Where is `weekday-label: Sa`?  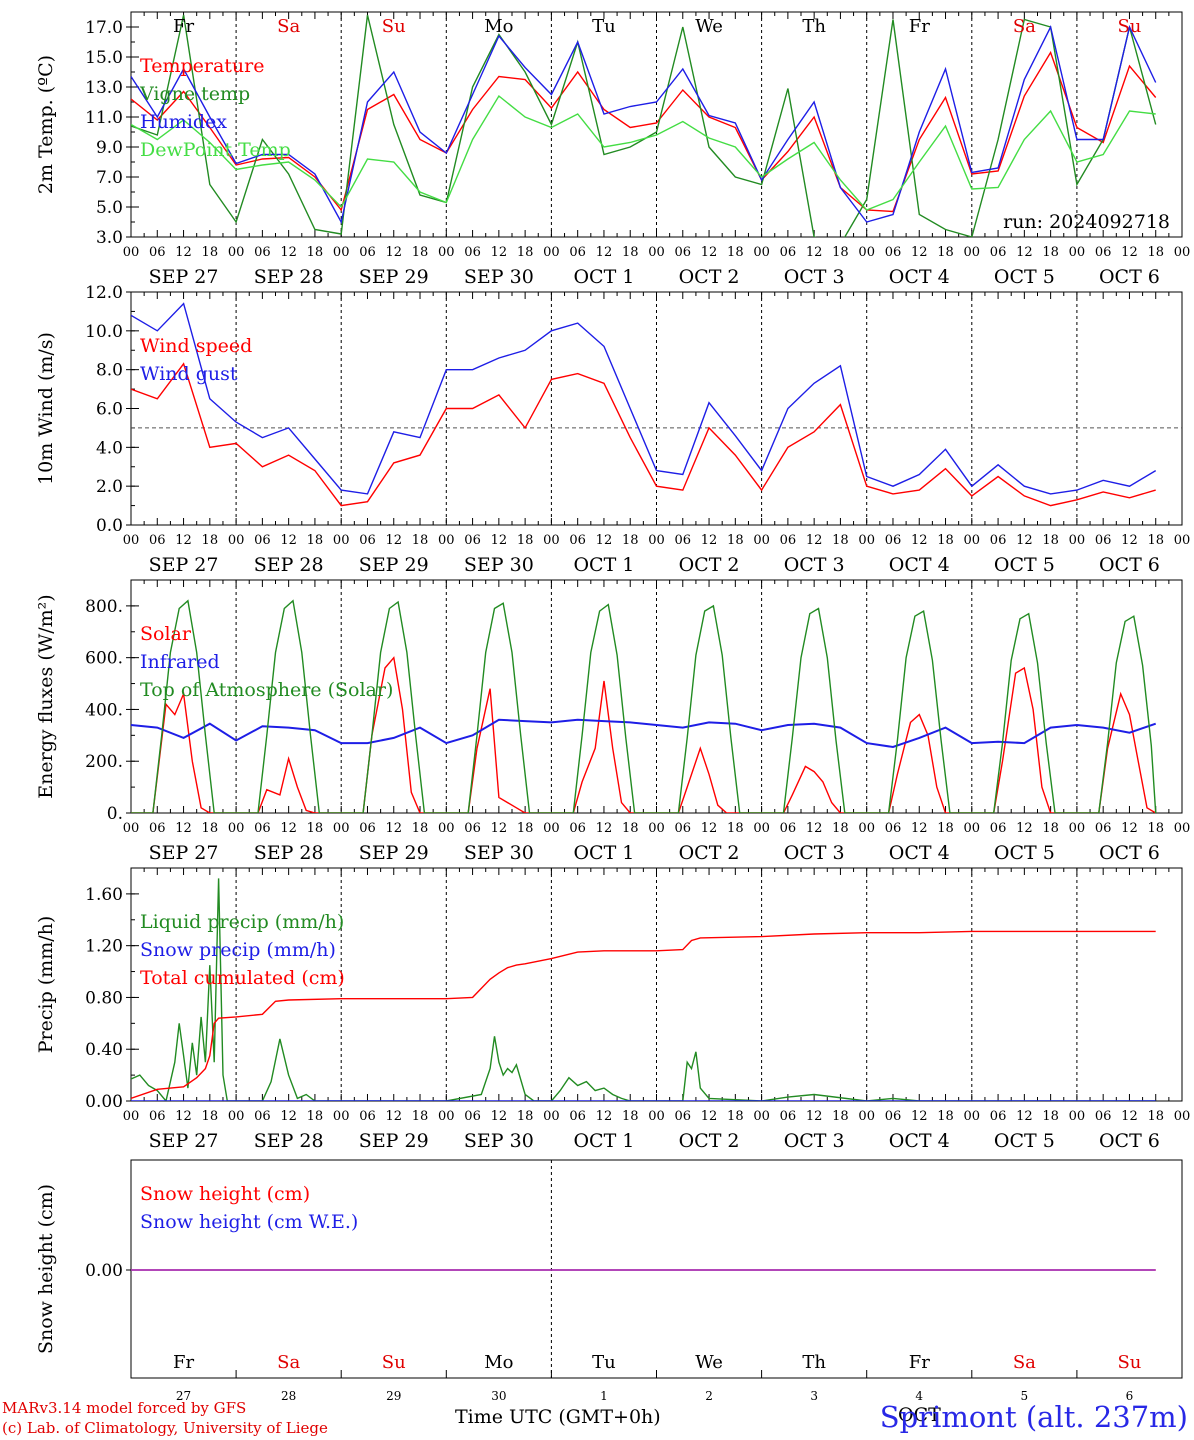 weekday-label: Sa is located at coordinates (288, 26).